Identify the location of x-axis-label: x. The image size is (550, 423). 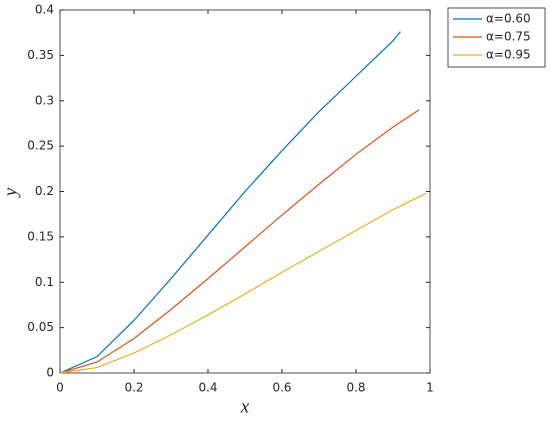
(245, 406).